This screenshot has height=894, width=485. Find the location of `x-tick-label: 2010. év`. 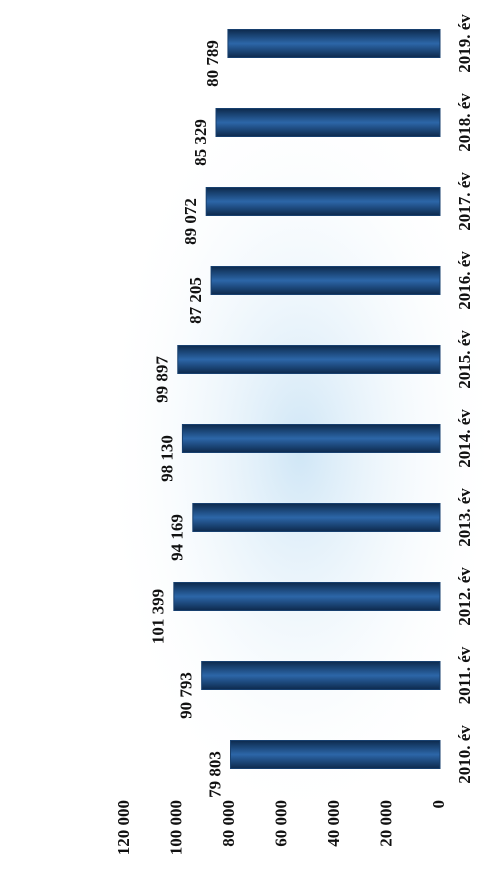

x-tick-label: 2010. év is located at coordinates (464, 754).